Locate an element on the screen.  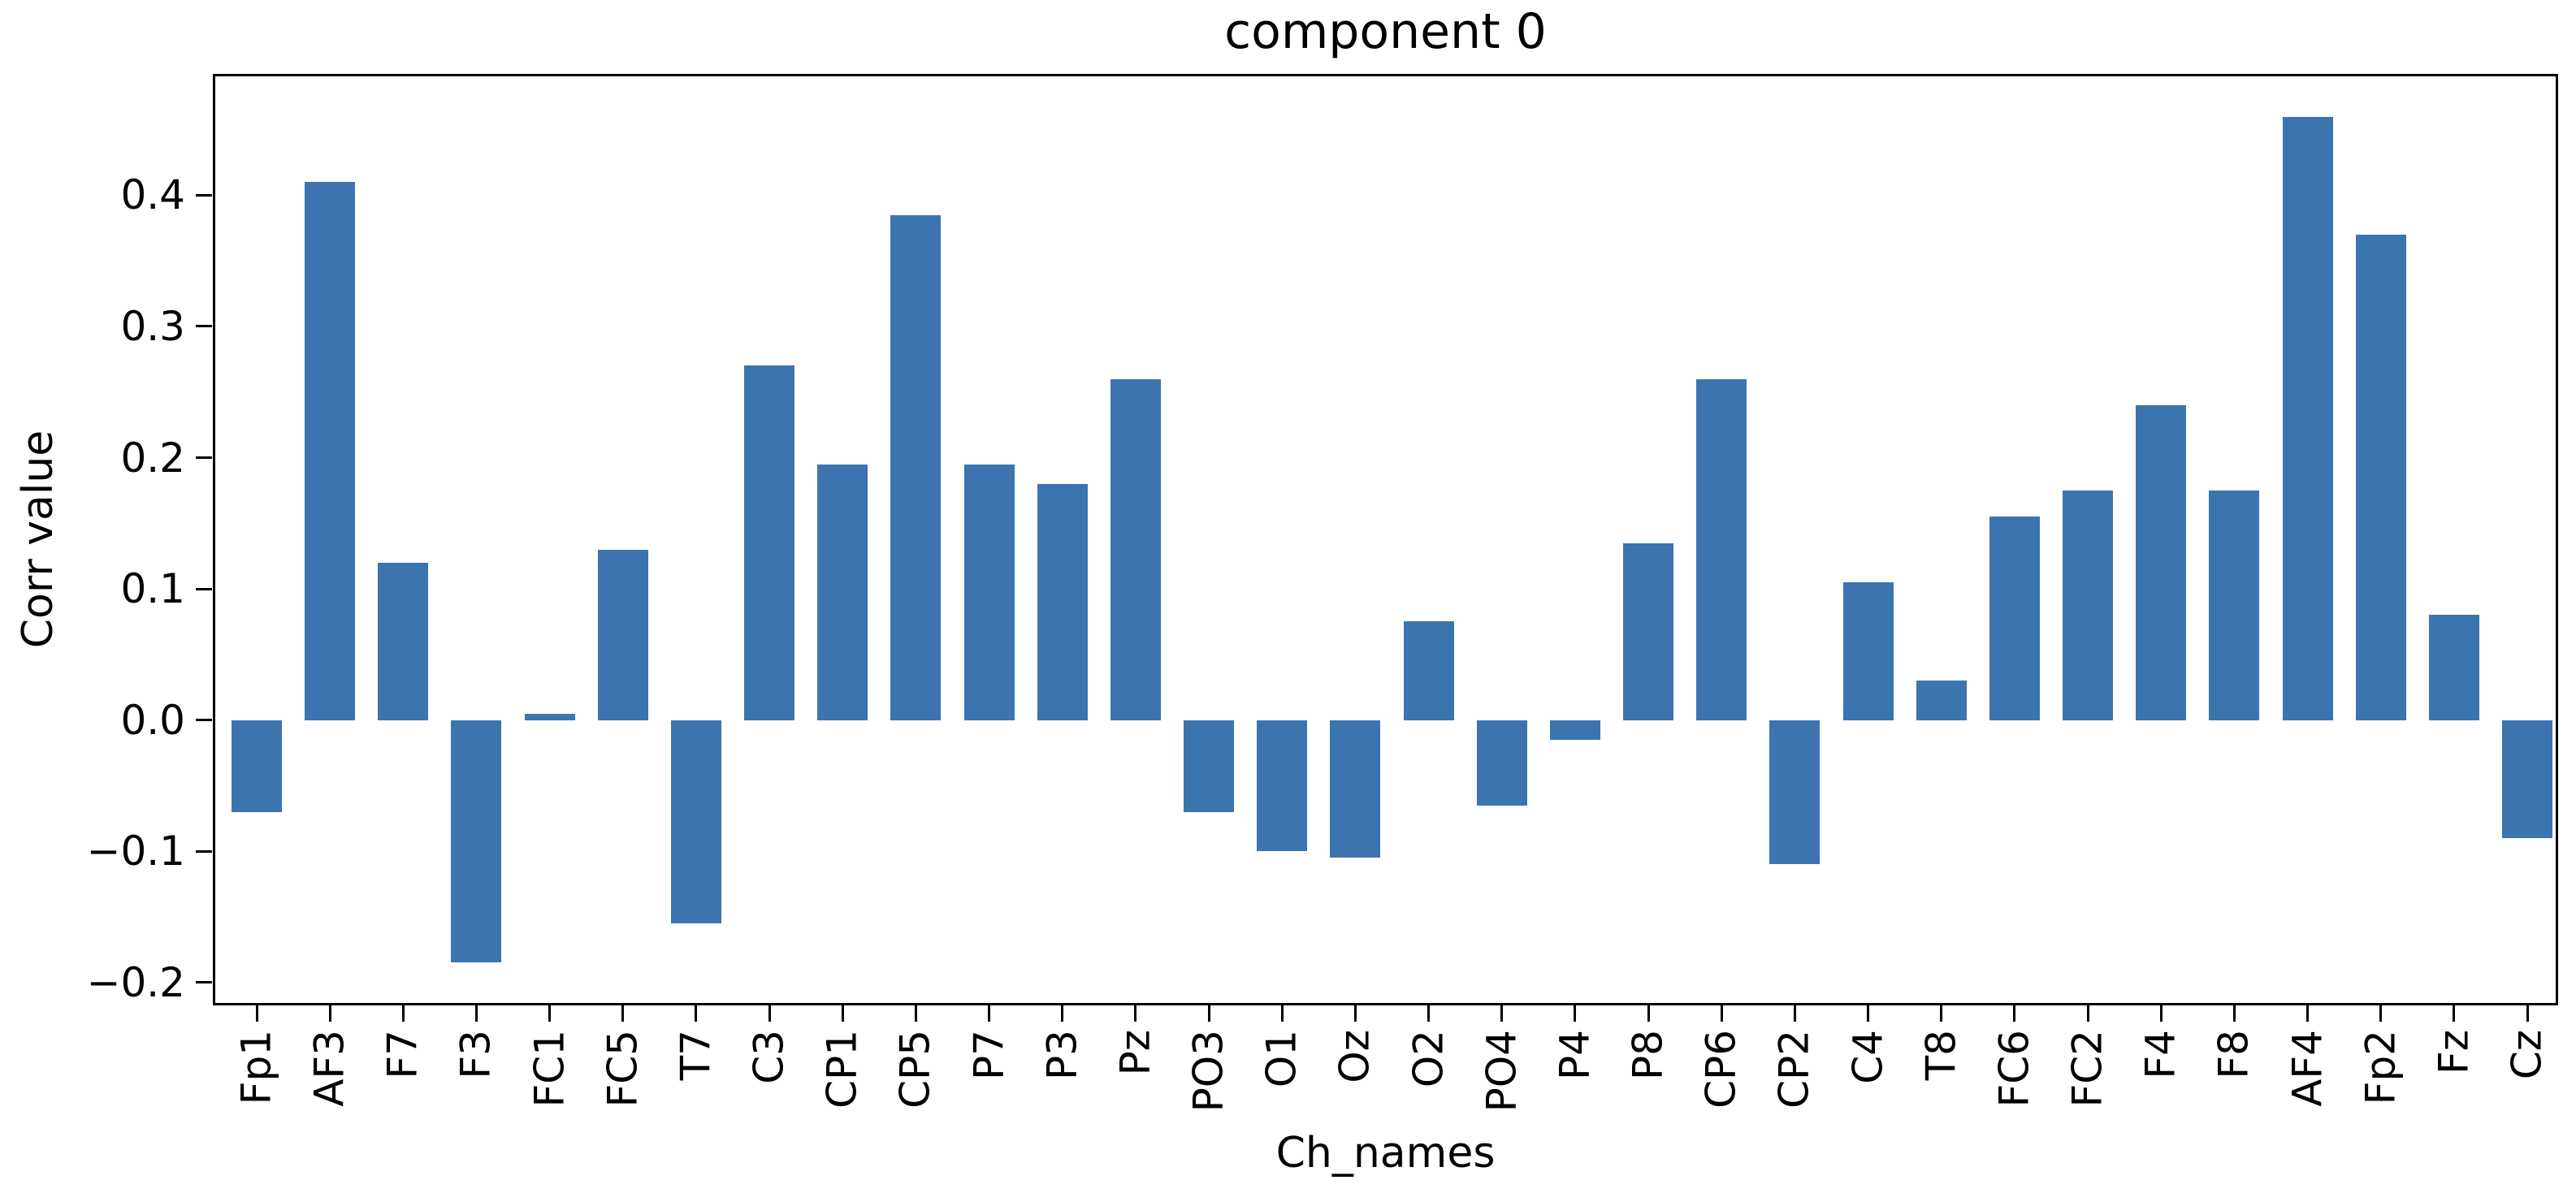
bar-FC1 is located at coordinates (549, 716).